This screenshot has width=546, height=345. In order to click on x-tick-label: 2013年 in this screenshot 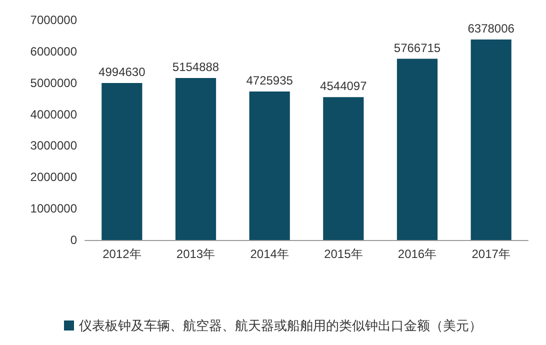, I will do `click(196, 254)`.